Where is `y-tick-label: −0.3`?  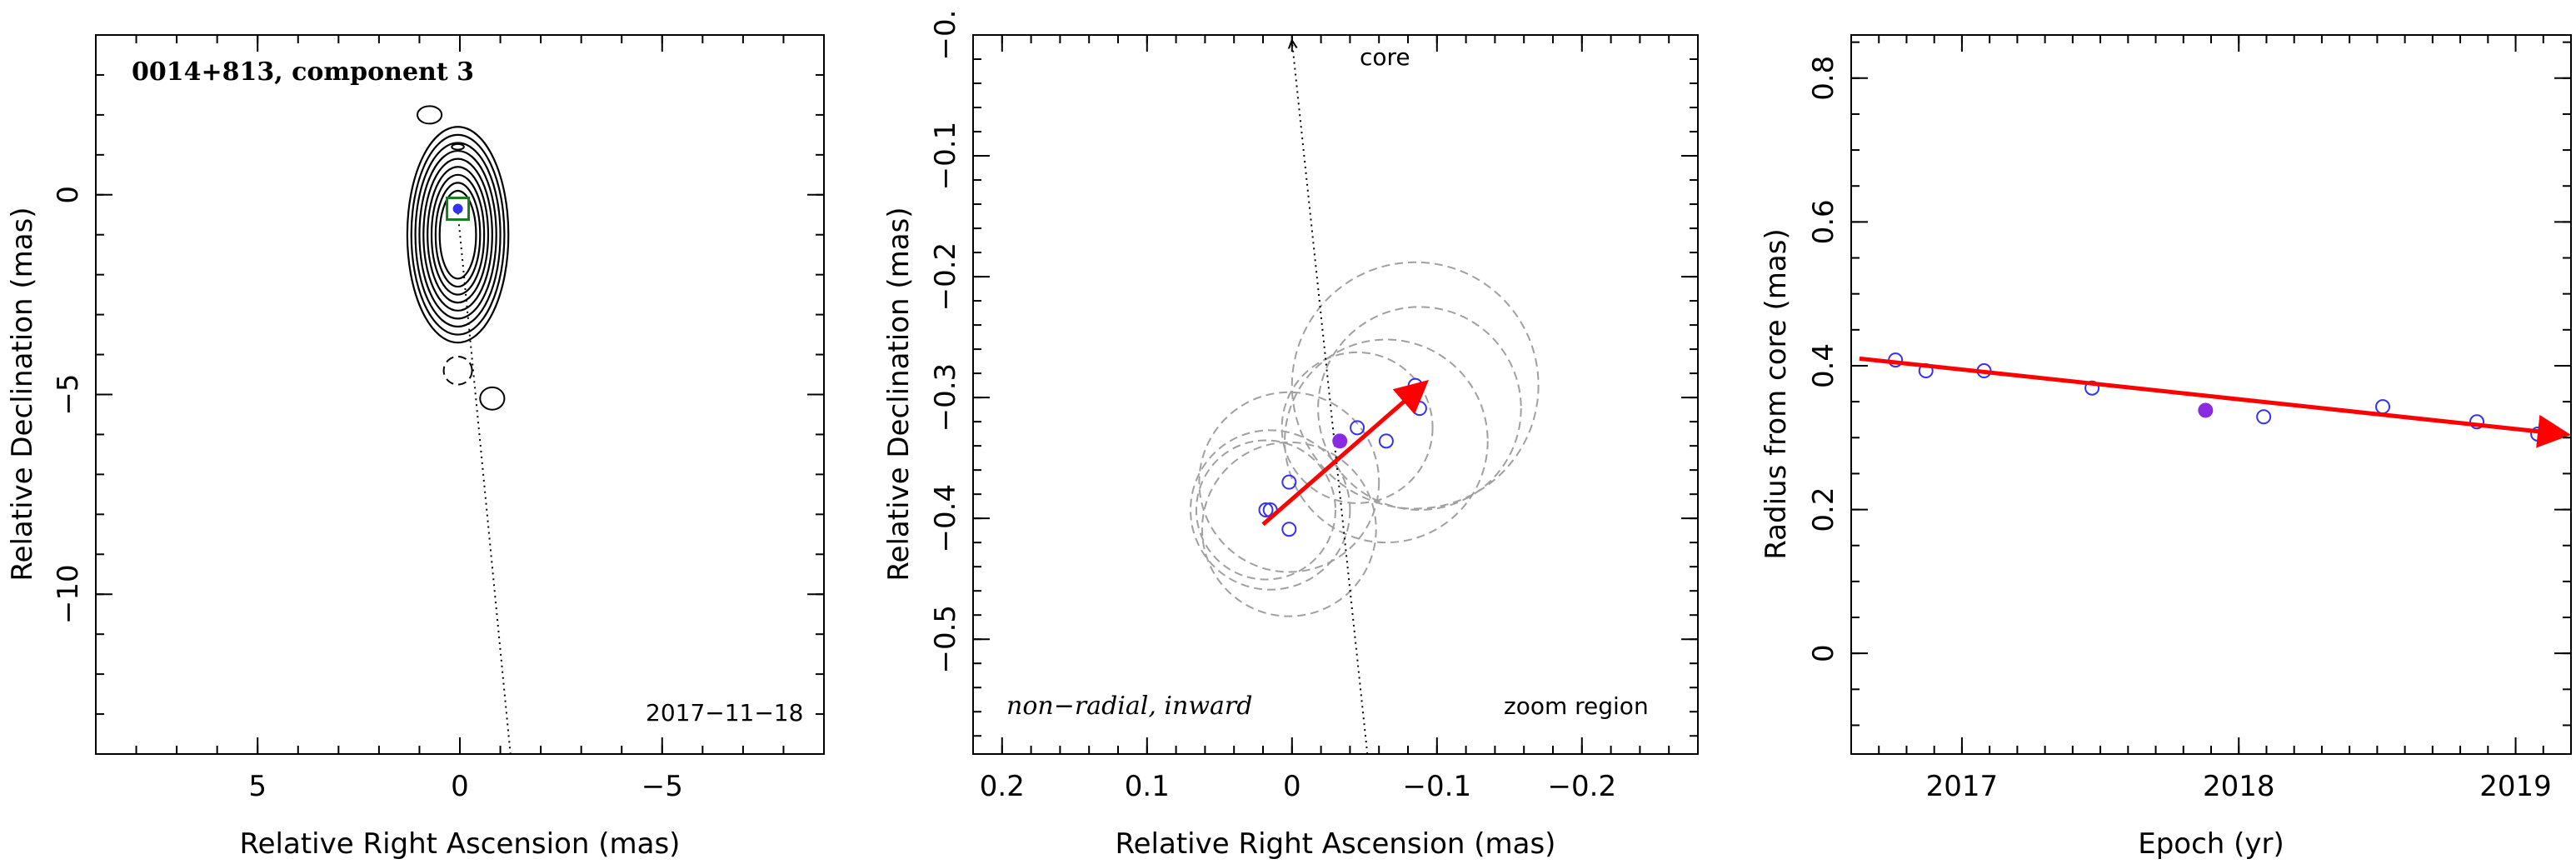 y-tick-label: −0.3 is located at coordinates (945, 397).